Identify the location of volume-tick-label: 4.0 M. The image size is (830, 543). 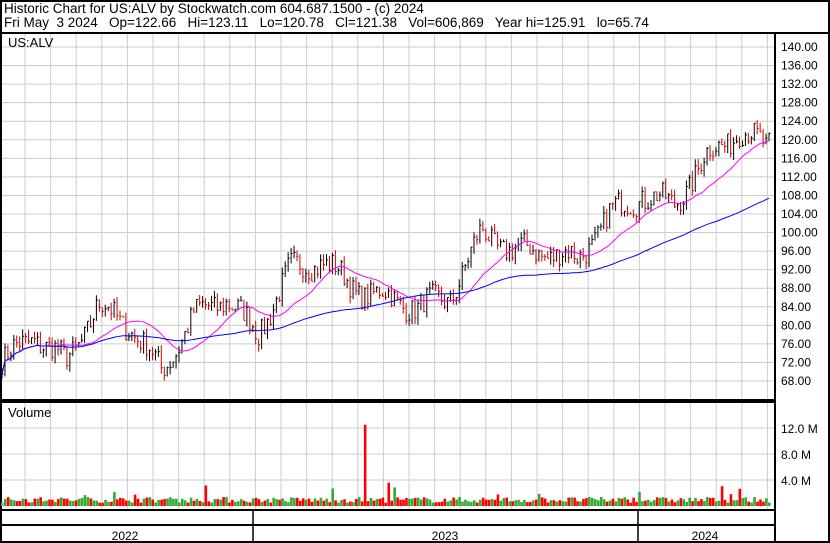
(796, 481).